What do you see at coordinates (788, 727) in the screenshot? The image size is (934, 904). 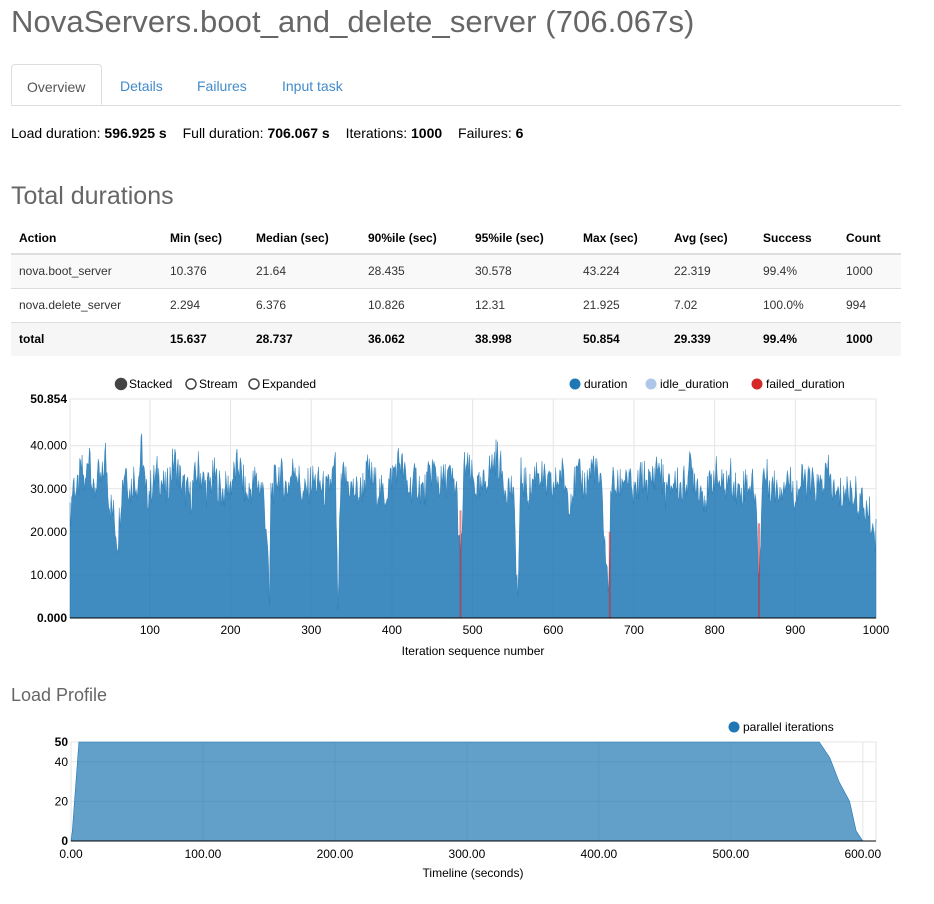 I see `legend-label: parallel iterations` at bounding box center [788, 727].